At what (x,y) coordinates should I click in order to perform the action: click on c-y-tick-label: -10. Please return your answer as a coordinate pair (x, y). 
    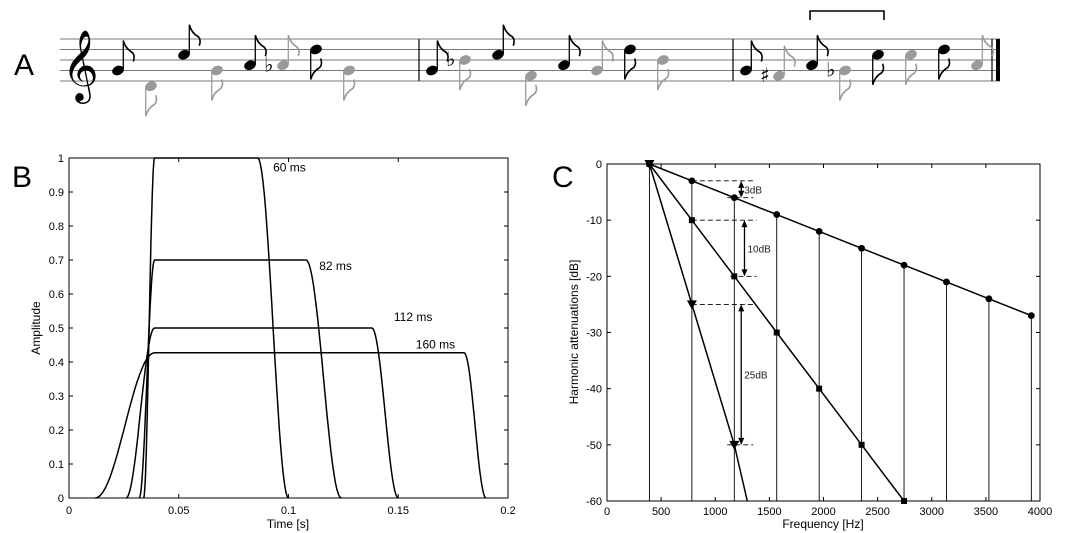
    Looking at the image, I should click on (594, 221).